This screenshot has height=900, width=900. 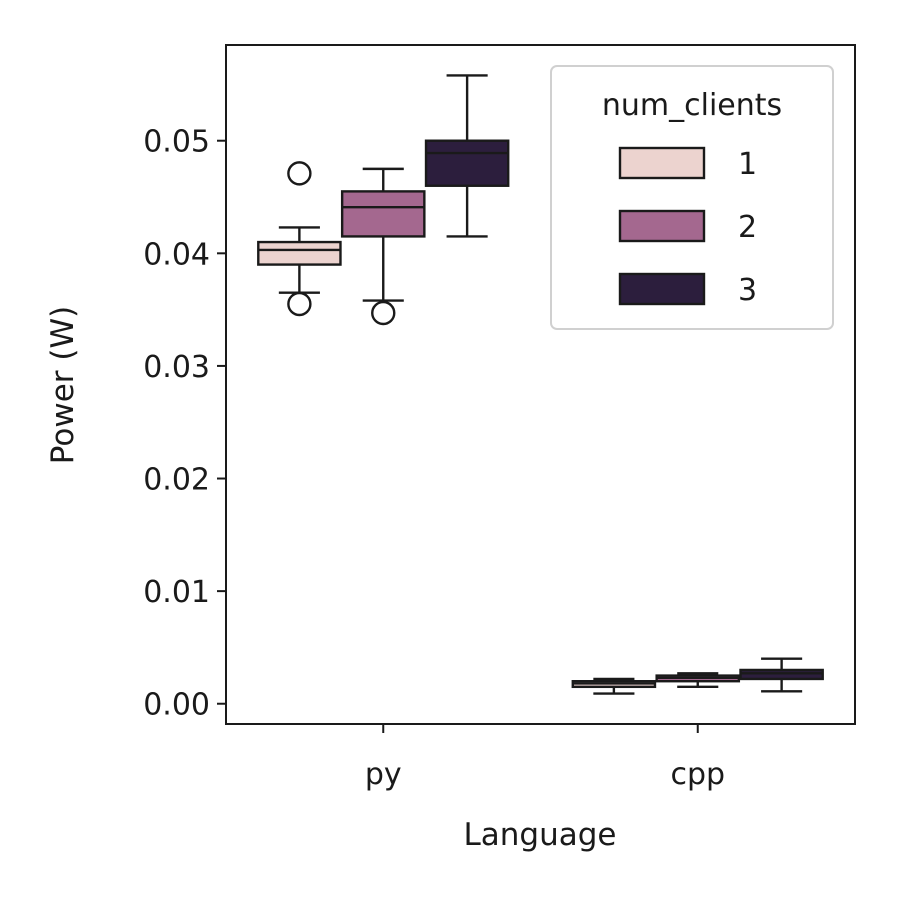 I want to click on legend-entry-3: 3, so click(x=687, y=290).